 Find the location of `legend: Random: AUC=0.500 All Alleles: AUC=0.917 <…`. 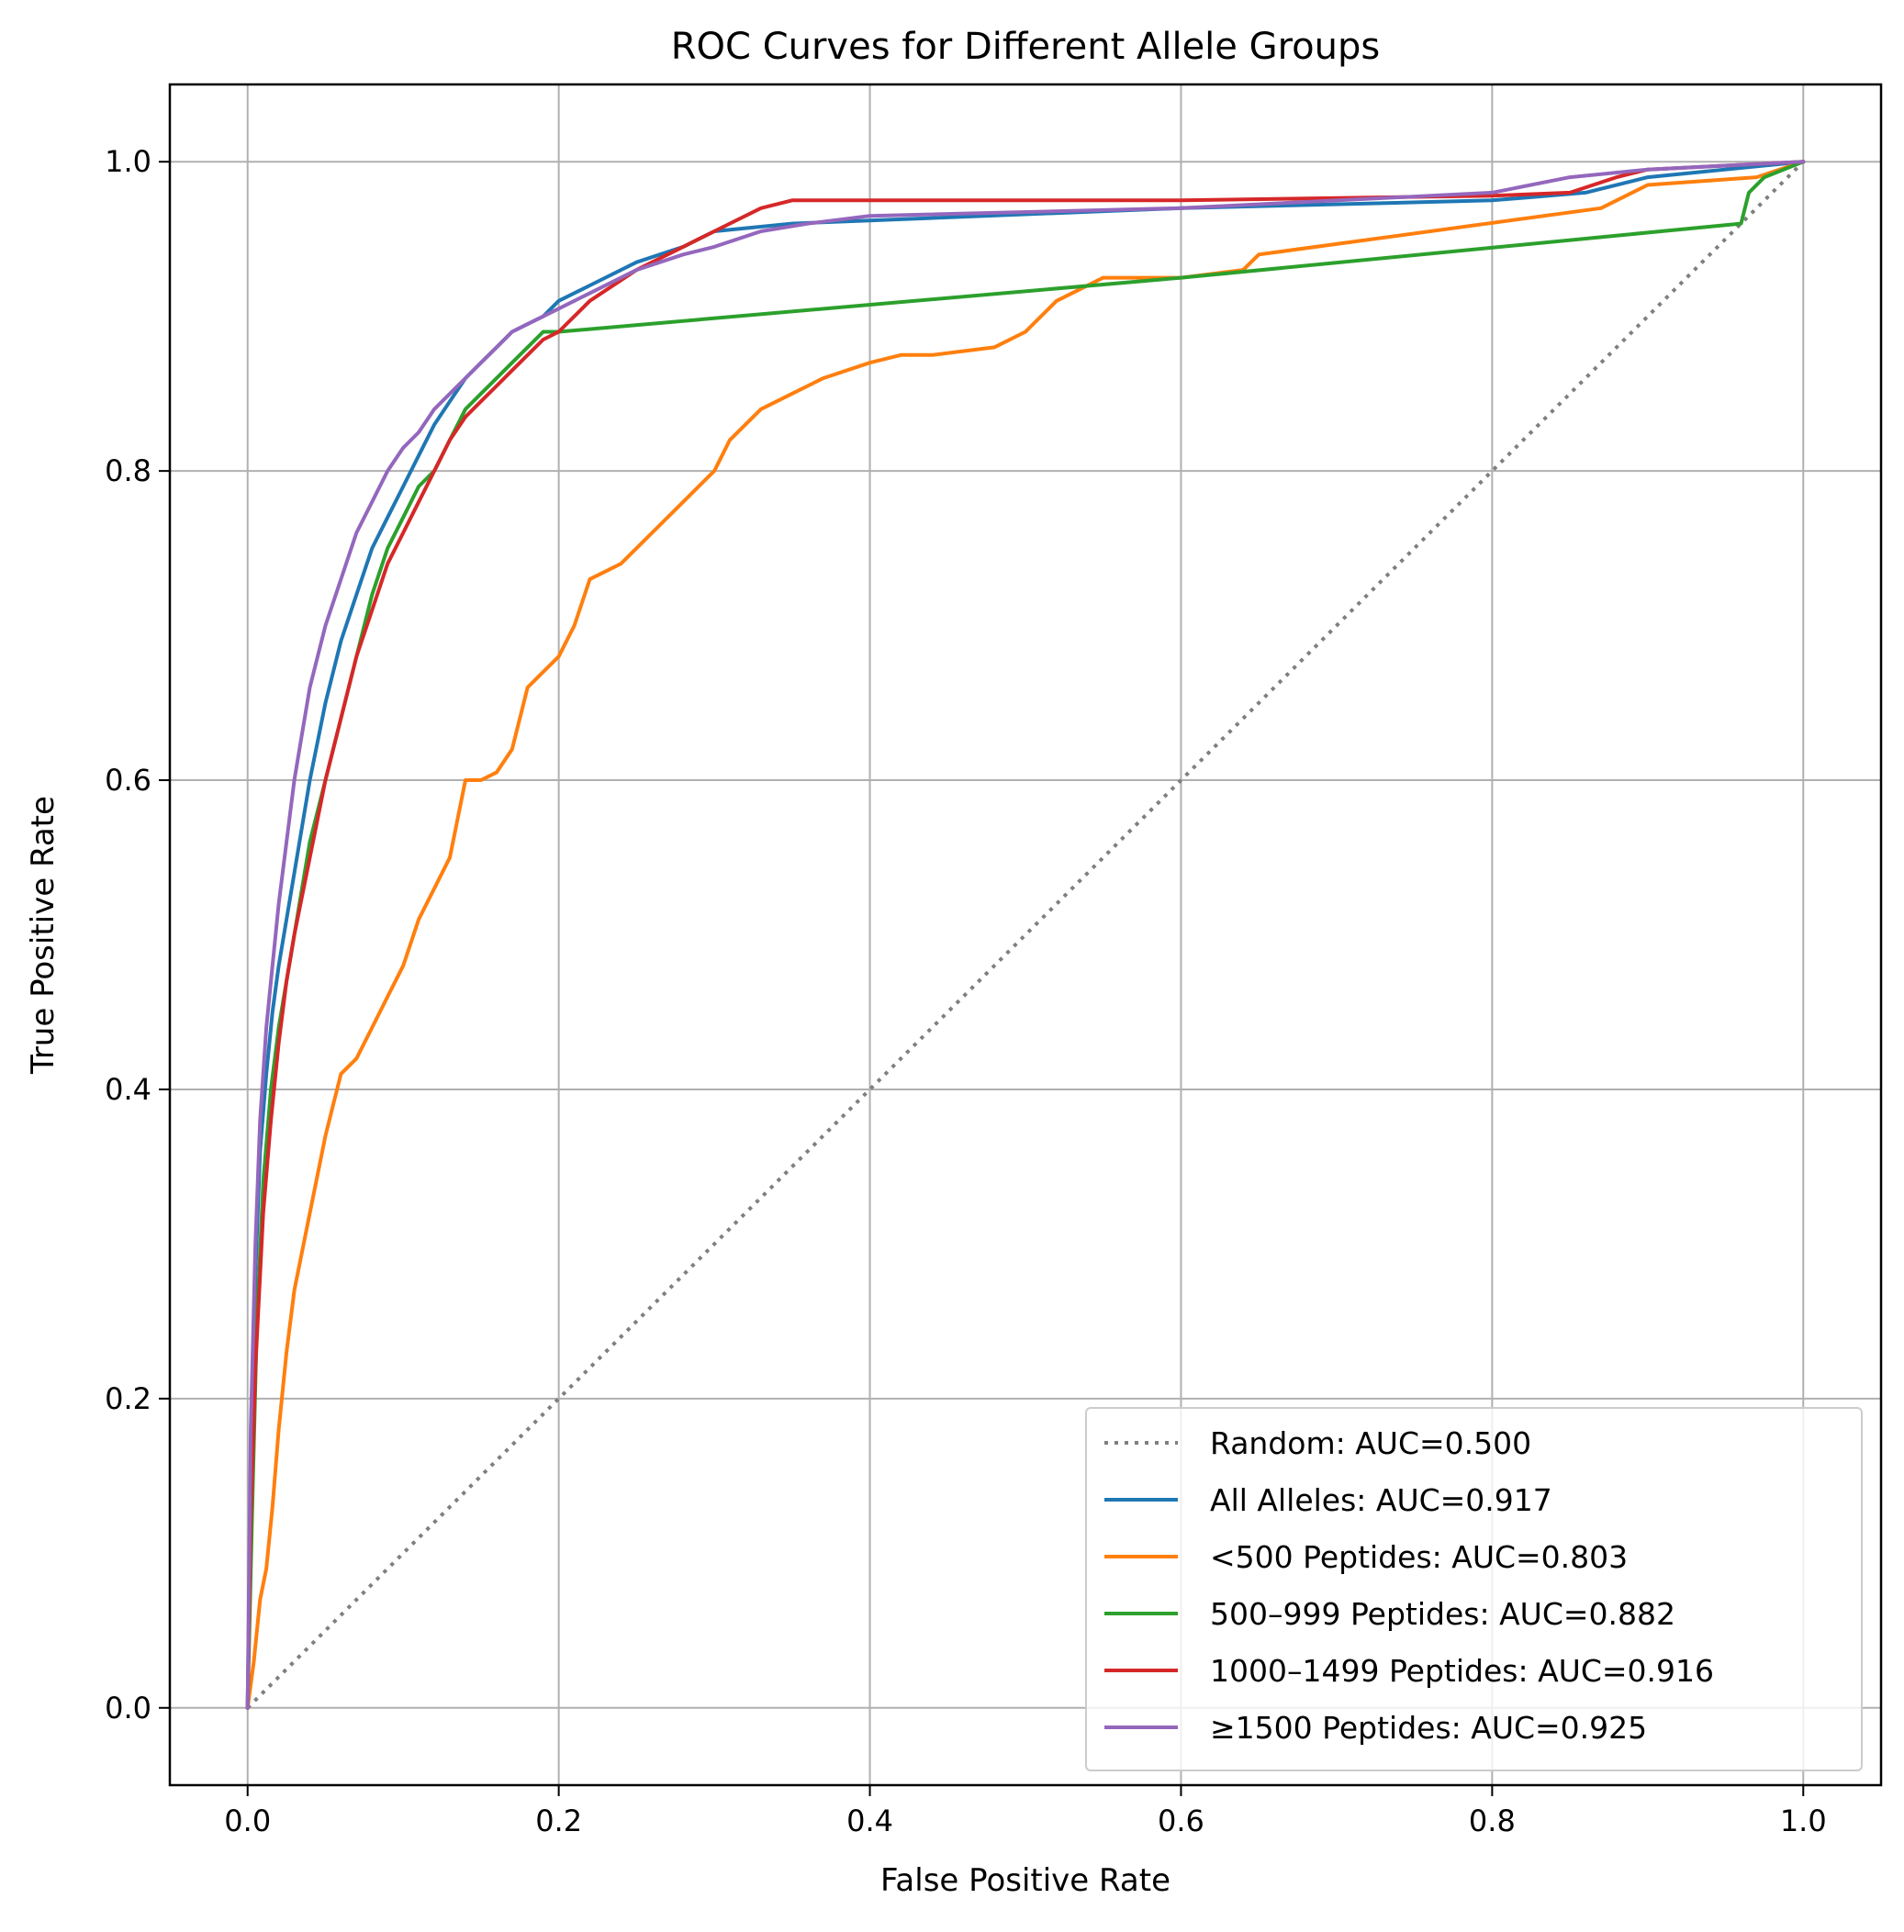

legend: Random: AUC=0.500 All Alleles: AUC=0.917 <… is located at coordinates (1474, 1589).